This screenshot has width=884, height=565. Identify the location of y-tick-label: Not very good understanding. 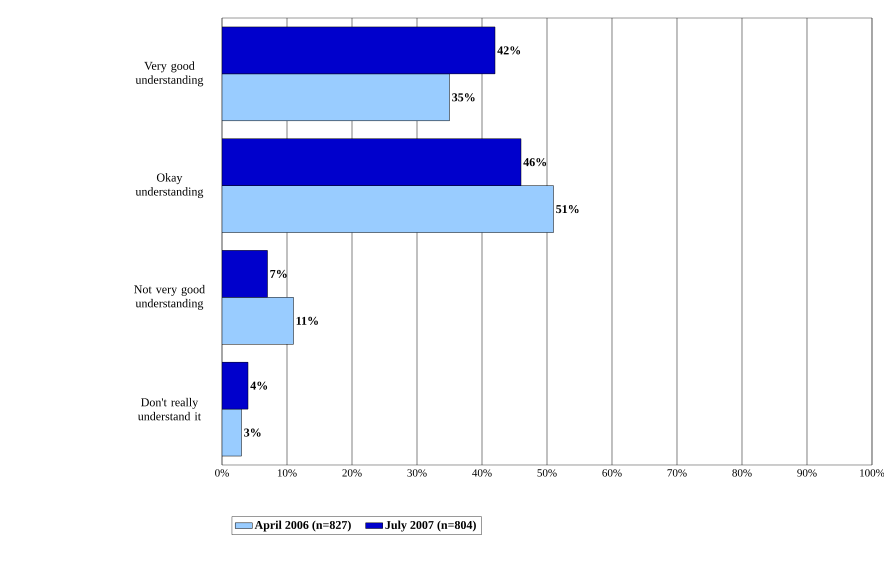
(169, 297).